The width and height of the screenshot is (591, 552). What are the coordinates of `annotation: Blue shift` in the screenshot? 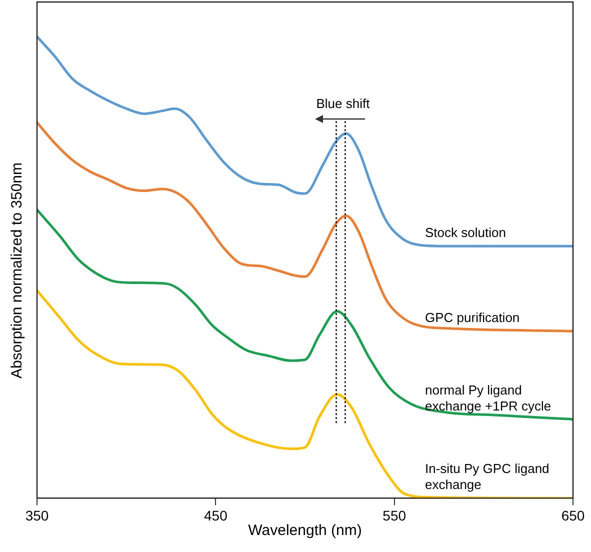 It's located at (343, 104).